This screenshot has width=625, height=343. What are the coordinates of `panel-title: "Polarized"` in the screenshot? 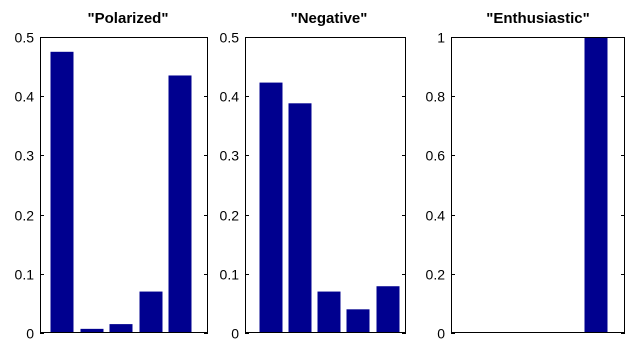 It's located at (128, 18).